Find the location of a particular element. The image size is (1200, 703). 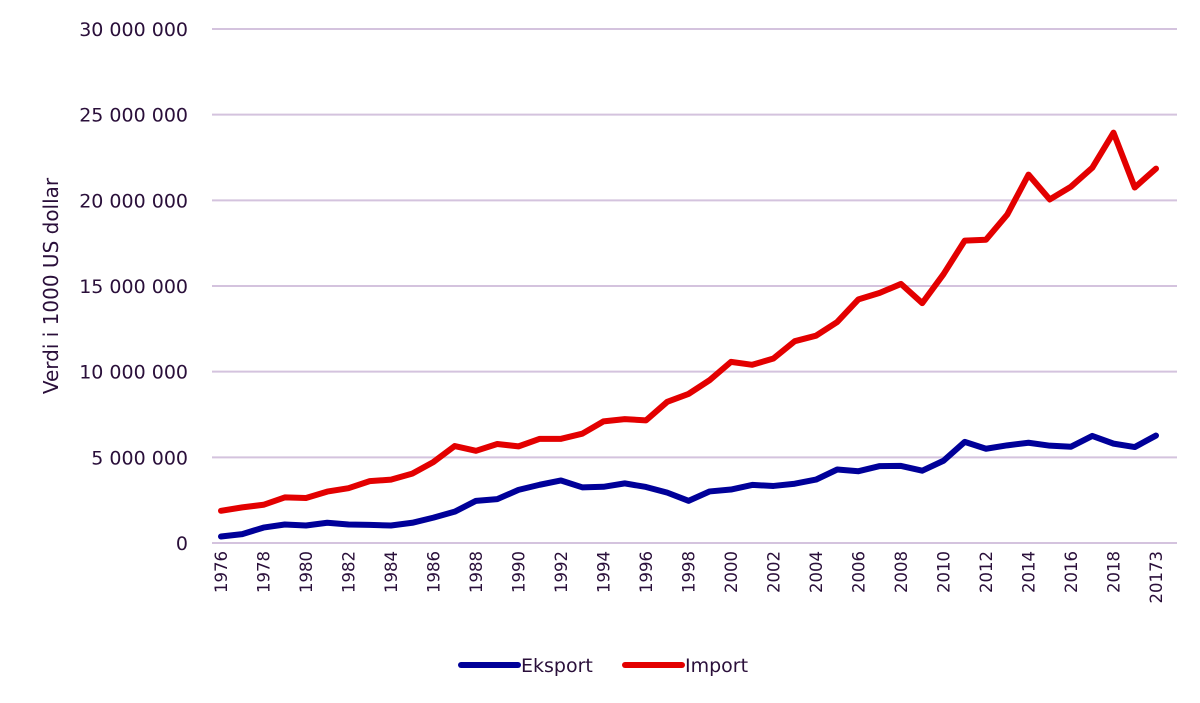

x-tick-label: 2016 is located at coordinates (1071, 572).